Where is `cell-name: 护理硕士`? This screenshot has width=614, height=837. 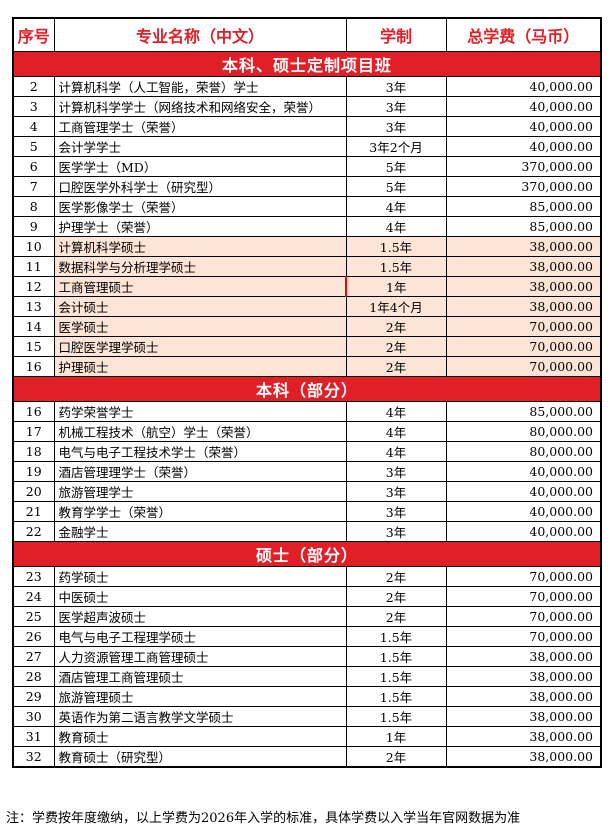 cell-name: 护理硕士 is located at coordinates (200, 366).